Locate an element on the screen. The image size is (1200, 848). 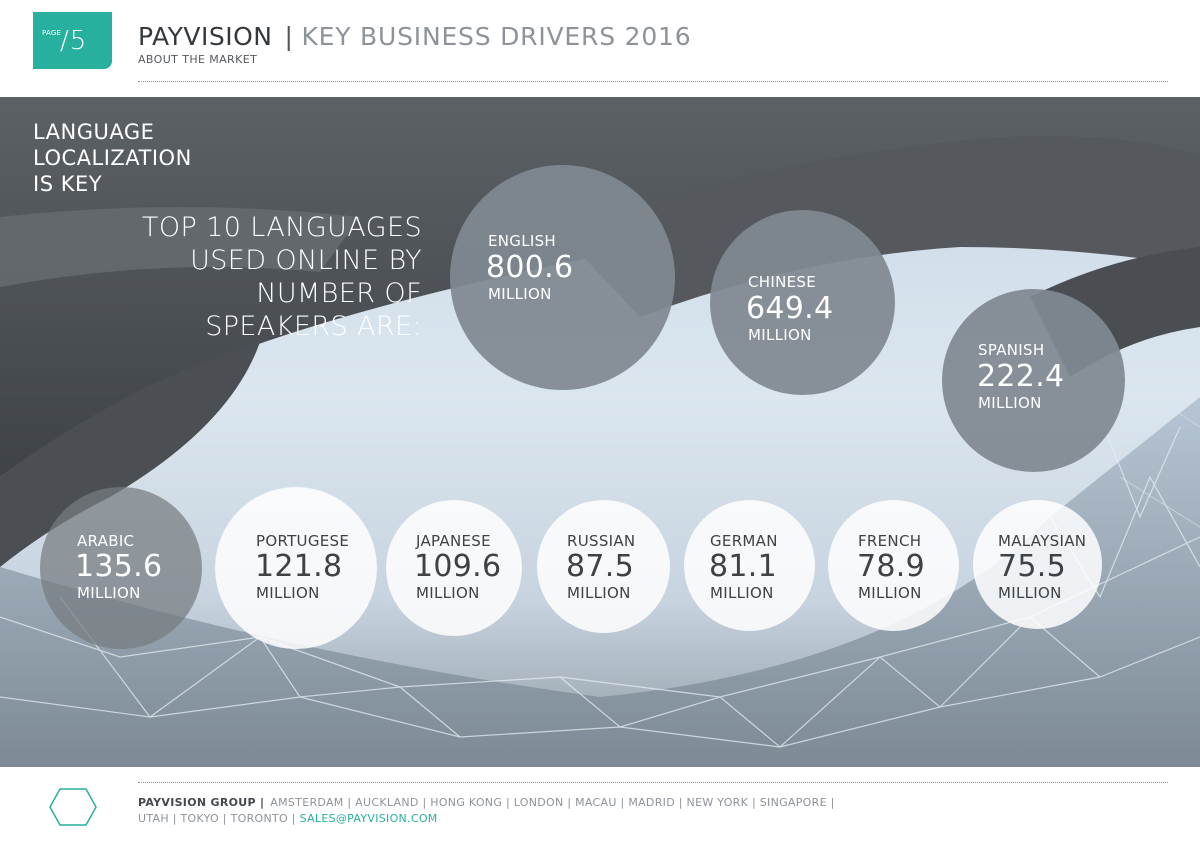
language-name: PORTUGESE is located at coordinates (303, 541).